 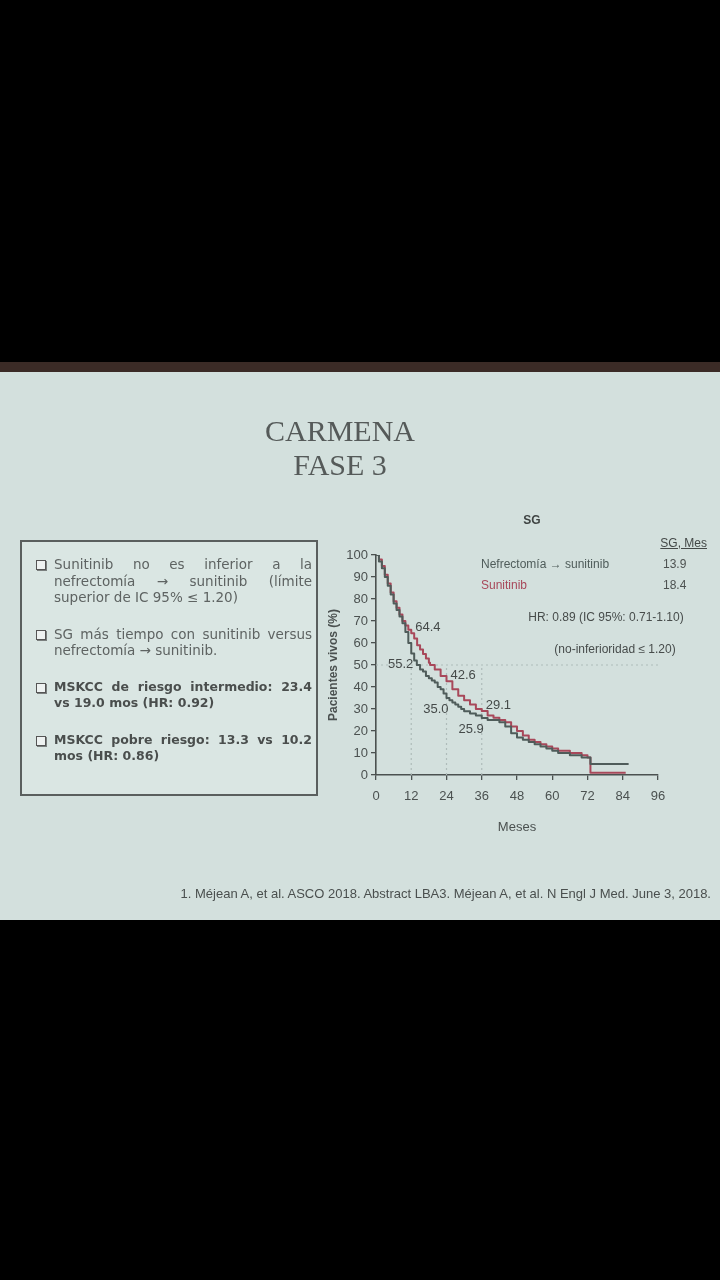 What do you see at coordinates (428, 626) in the screenshot?
I see `data-label: 64.4` at bounding box center [428, 626].